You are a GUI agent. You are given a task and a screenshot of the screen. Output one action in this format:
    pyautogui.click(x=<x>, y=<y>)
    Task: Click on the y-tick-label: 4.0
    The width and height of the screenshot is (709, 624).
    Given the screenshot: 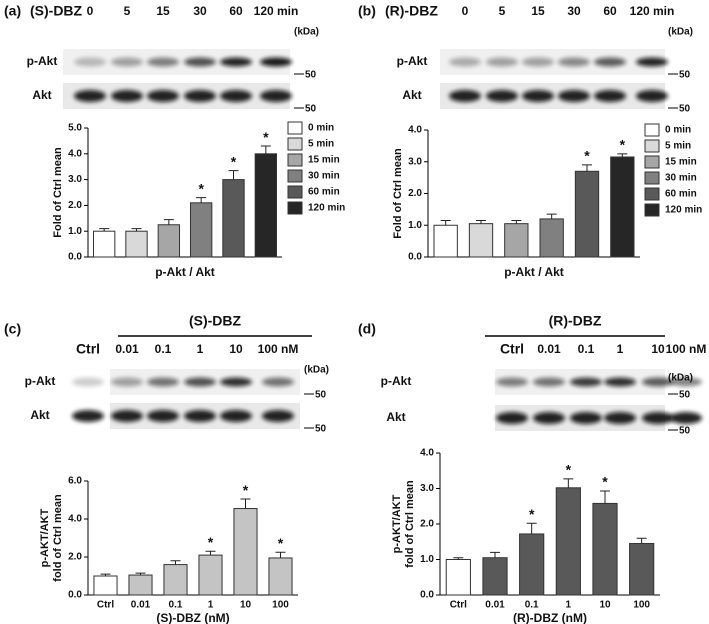 What is the action you would take?
    pyautogui.click(x=75, y=153)
    